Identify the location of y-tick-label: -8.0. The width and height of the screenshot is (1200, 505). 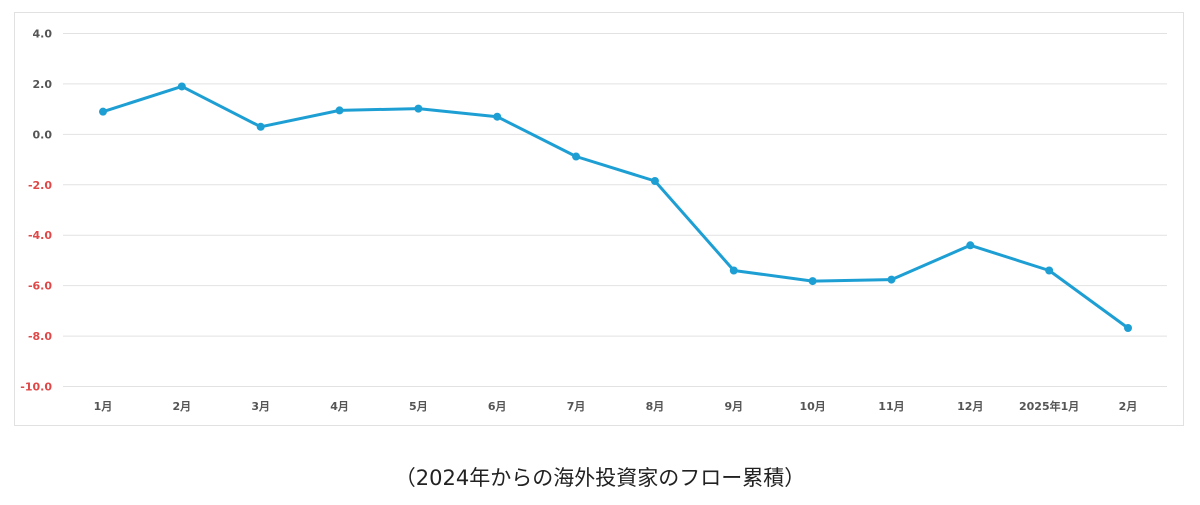
(40, 336).